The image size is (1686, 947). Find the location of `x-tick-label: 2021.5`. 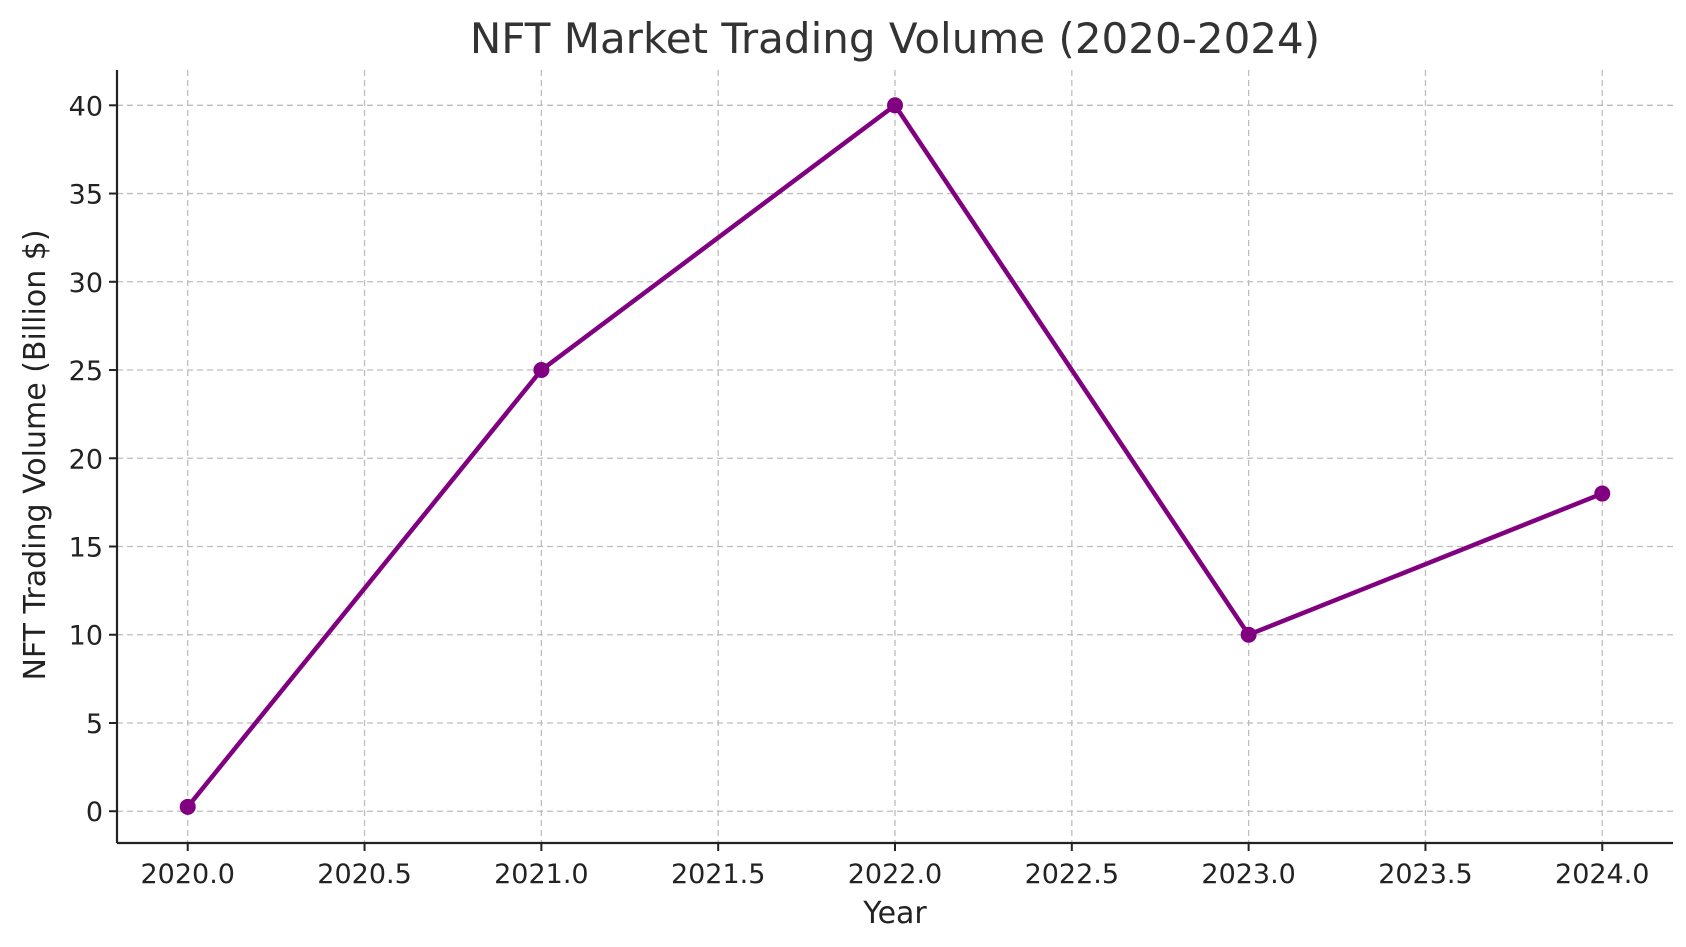

x-tick-label: 2021.5 is located at coordinates (718, 874).